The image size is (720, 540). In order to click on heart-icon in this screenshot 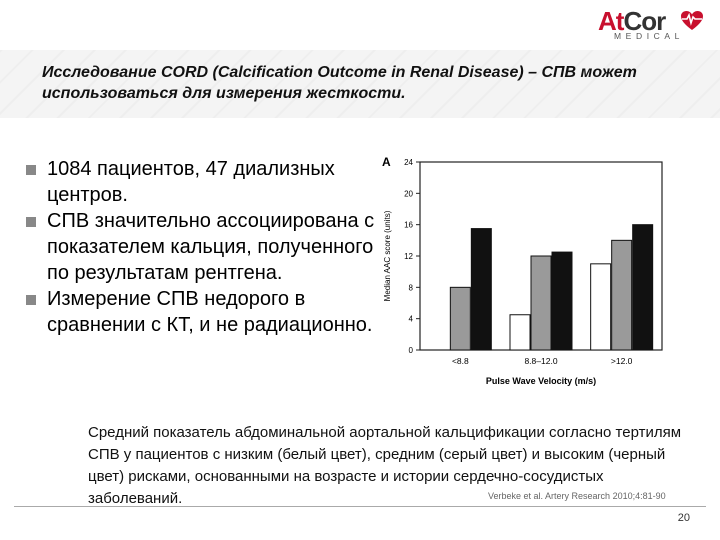, I will do `click(692, 20)`.